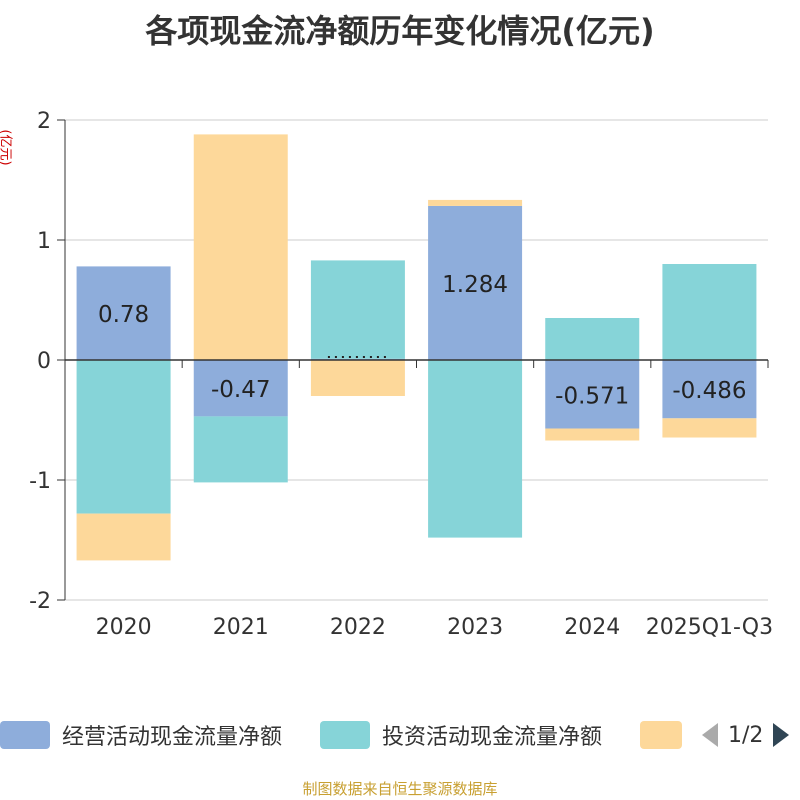 The height and width of the screenshot is (800, 800). I want to click on legend-label-operating: 经营活动现金流量净额, so click(172, 737).